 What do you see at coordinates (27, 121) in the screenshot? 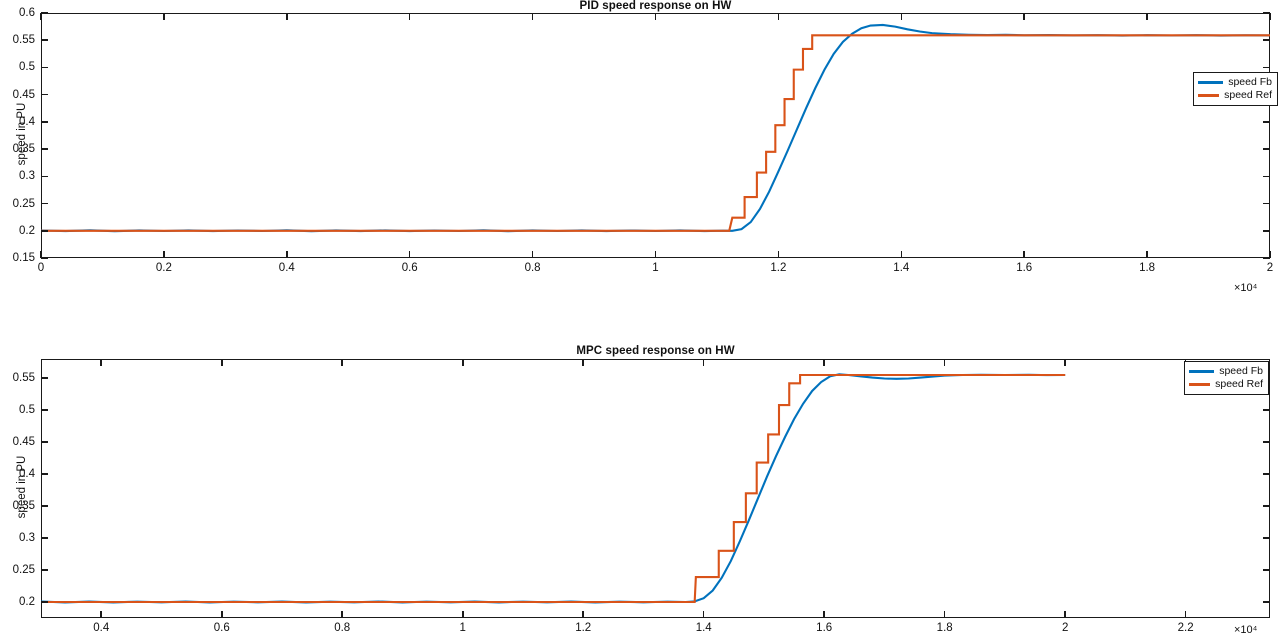
I see `y-tick-label-pid-5: 0.4` at bounding box center [27, 121].